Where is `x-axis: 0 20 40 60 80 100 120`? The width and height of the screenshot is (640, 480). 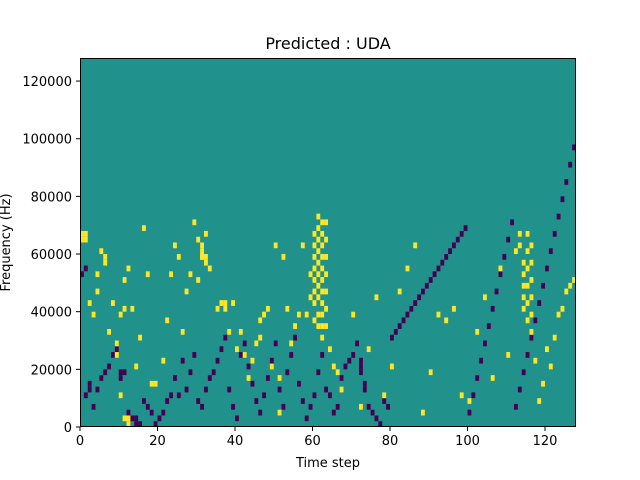
x-axis: 0 20 40 60 80 100 120 is located at coordinates (316, 438).